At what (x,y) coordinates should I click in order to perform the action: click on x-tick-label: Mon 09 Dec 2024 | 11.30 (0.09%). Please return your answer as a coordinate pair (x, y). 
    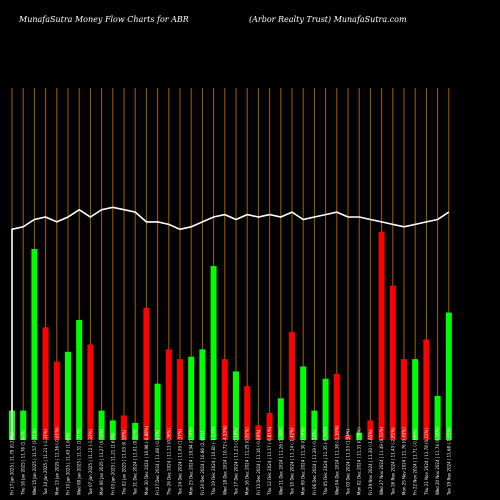
    Looking at the image, I should click on (303, 461).